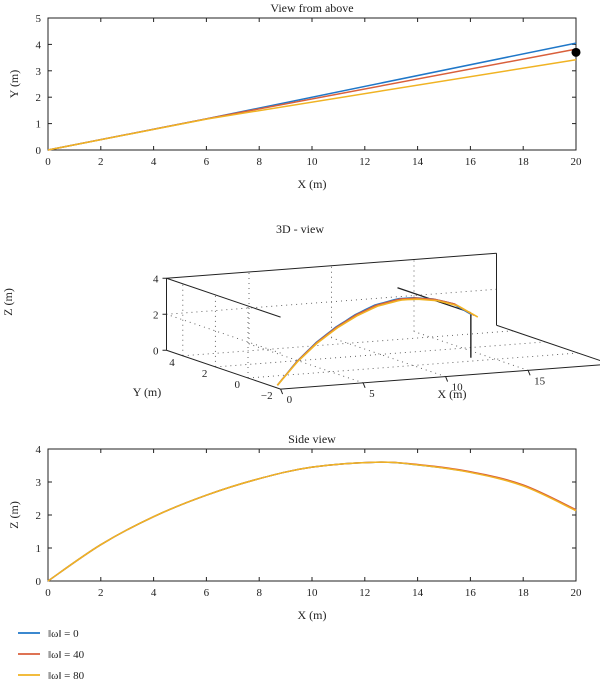 The image size is (600, 695). I want to click on z-axis-label: Z (m), so click(8, 302).